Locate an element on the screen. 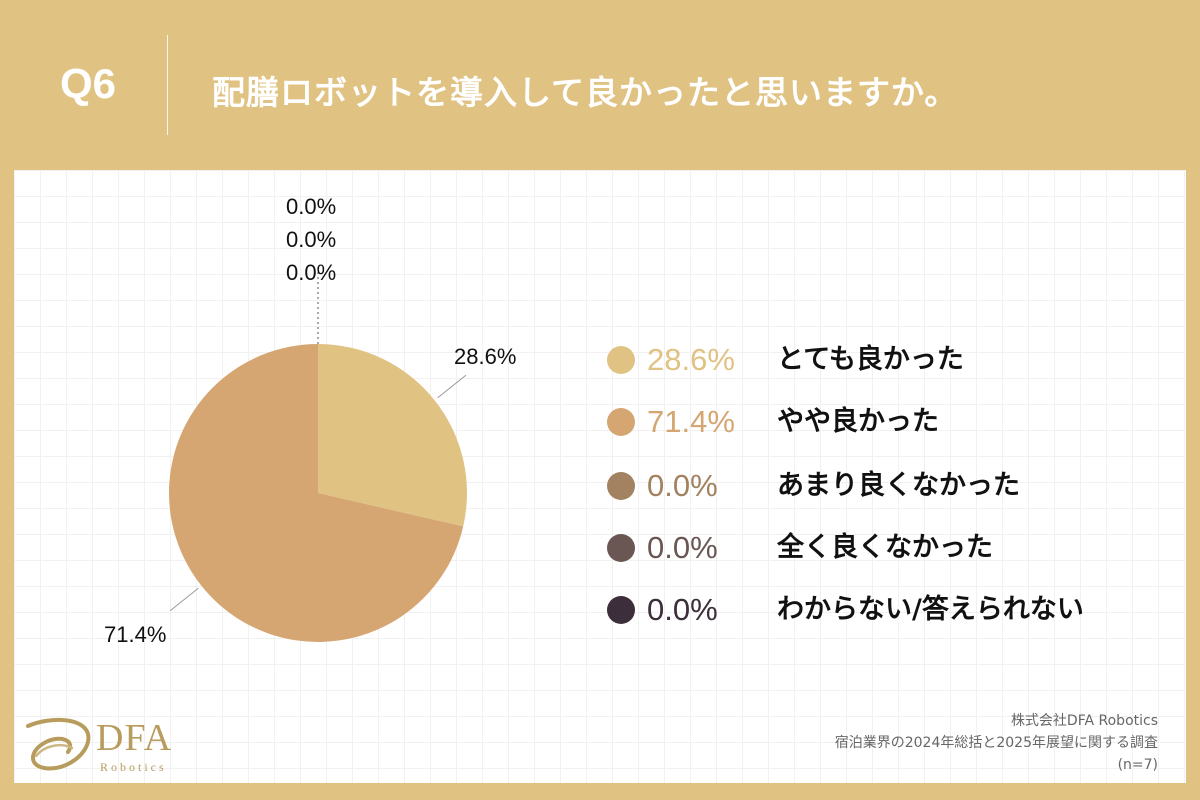  legend-item-全く良くなかった: 0.0% 全く良くなかった is located at coordinates (887, 548).